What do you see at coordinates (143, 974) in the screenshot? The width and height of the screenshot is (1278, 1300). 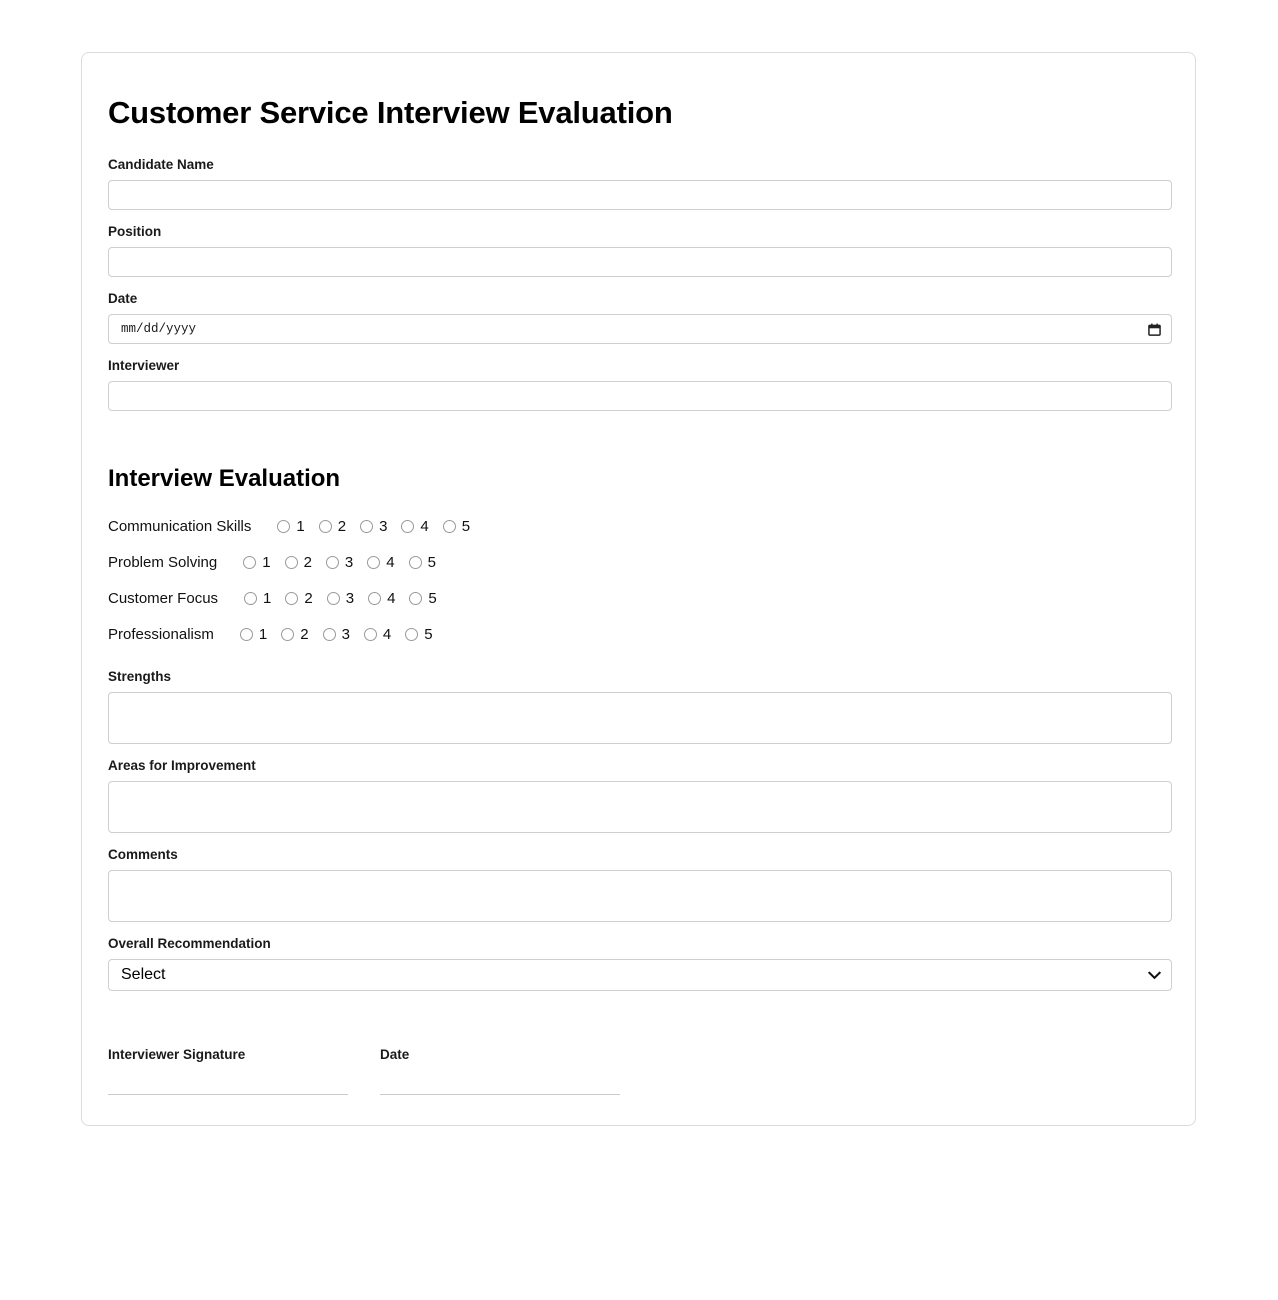 I see `select-selected-value: Select` at bounding box center [143, 974].